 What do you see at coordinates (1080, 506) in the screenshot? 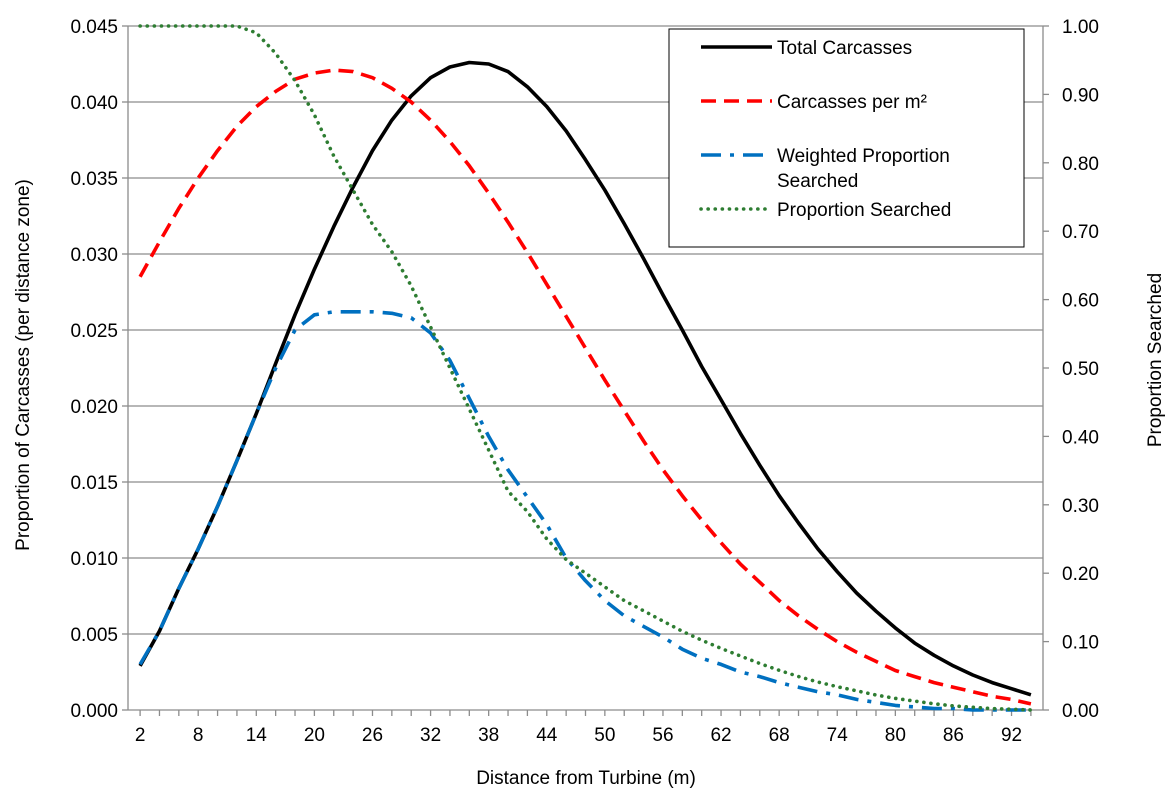
I see `right-tick-label: 0.30` at bounding box center [1080, 506].